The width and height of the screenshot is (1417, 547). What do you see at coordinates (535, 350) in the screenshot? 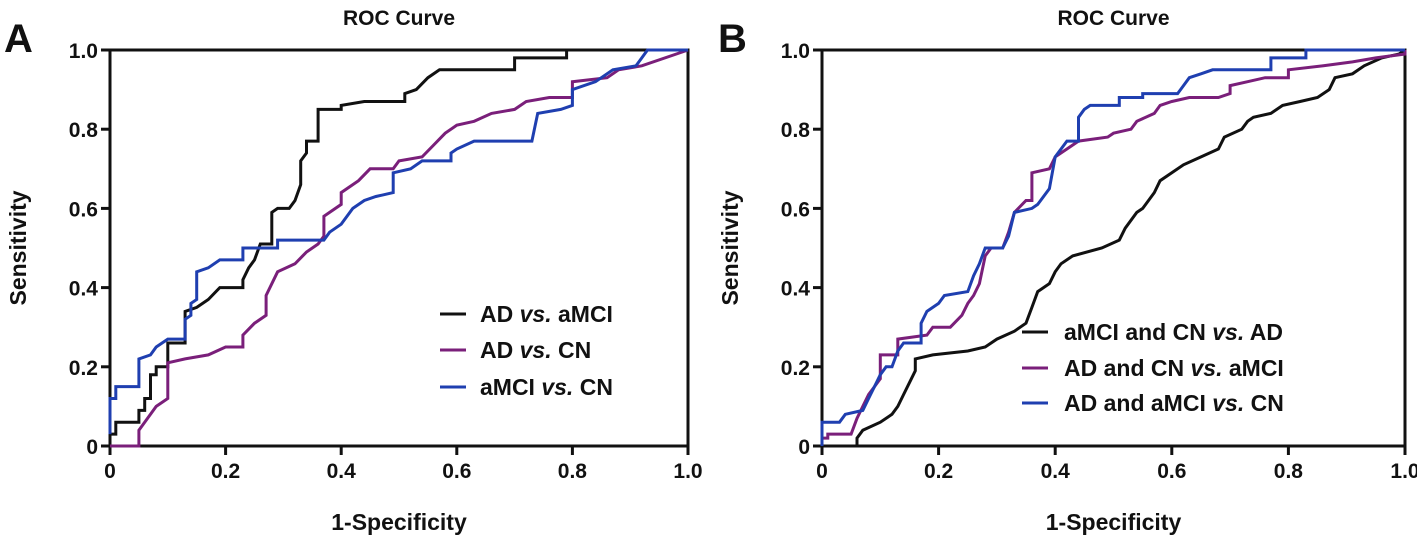
I see `legend-label: AD vs. CN` at bounding box center [535, 350].